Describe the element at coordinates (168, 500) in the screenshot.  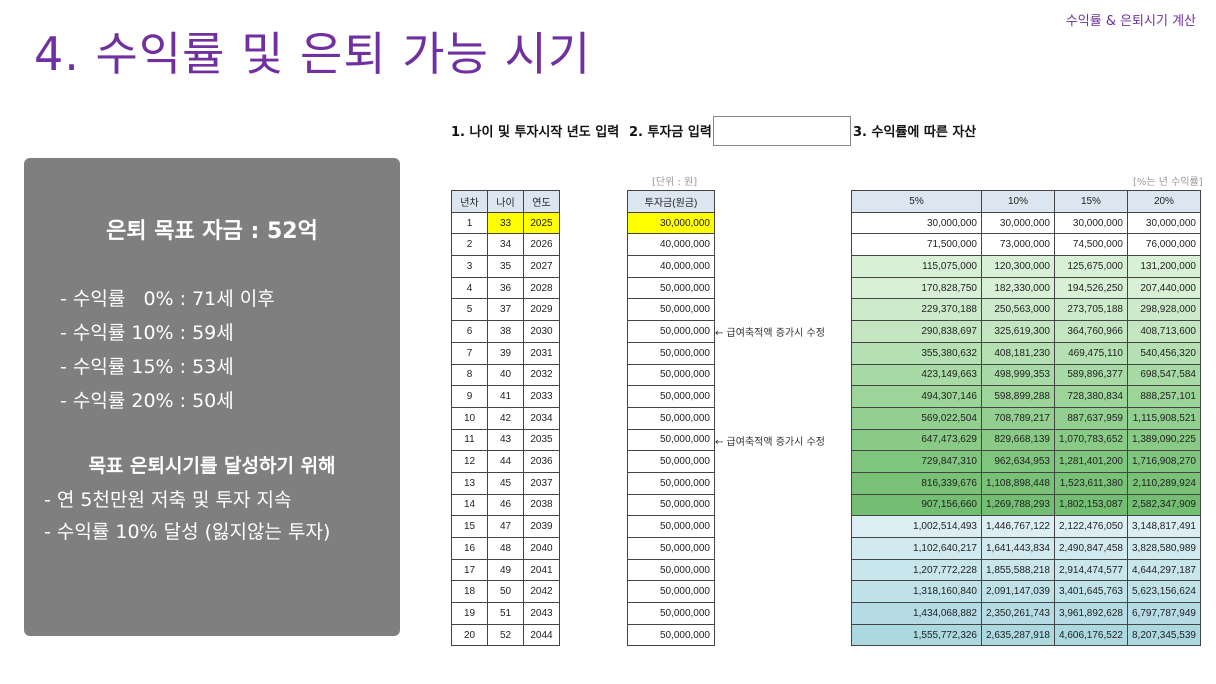
I see `plan-item: - 연 5천만원 저축 및 투자 지속` at that location.